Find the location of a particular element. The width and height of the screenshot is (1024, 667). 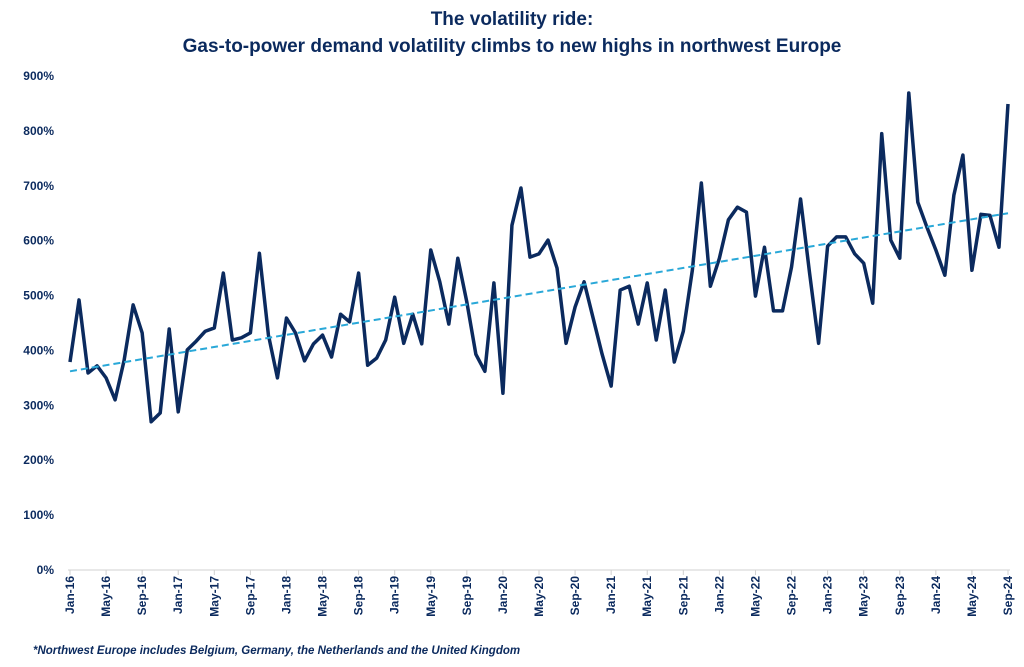

x-tick-label: Jan-16 is located at coordinates (70, 595).